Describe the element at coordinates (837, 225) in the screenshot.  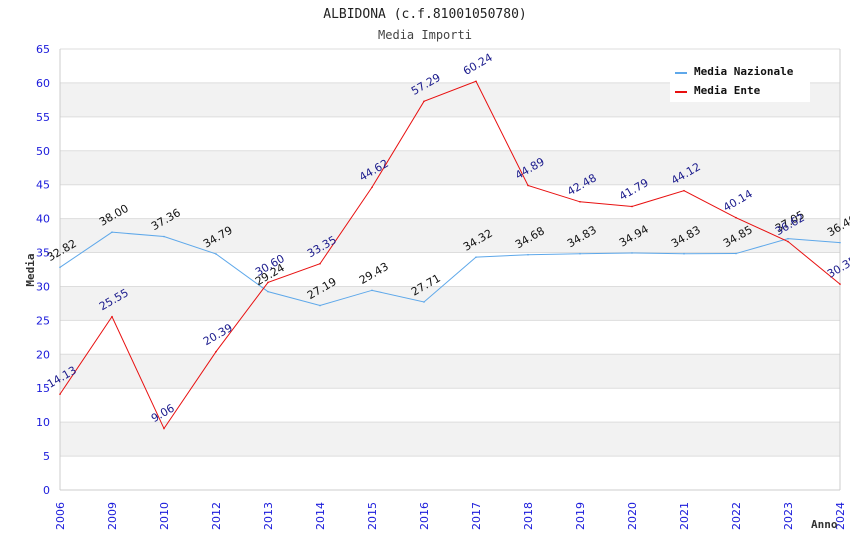
I see `data-label: 36.46` at that location.